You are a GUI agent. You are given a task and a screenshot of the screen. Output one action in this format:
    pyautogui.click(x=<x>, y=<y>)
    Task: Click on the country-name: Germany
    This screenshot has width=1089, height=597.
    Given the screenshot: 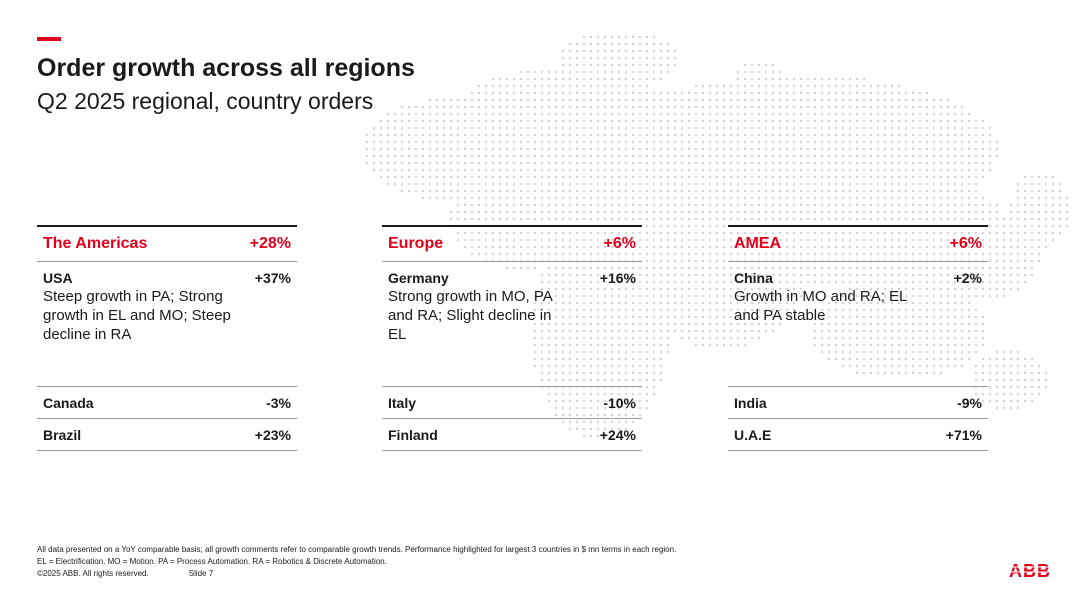 What is the action you would take?
    pyautogui.click(x=418, y=278)
    